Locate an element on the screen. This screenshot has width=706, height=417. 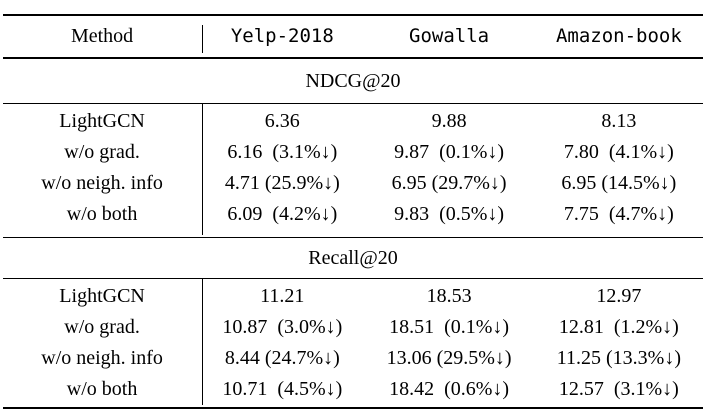
column-header-yelp-2018: Yelp-2018 is located at coordinates (282, 36).